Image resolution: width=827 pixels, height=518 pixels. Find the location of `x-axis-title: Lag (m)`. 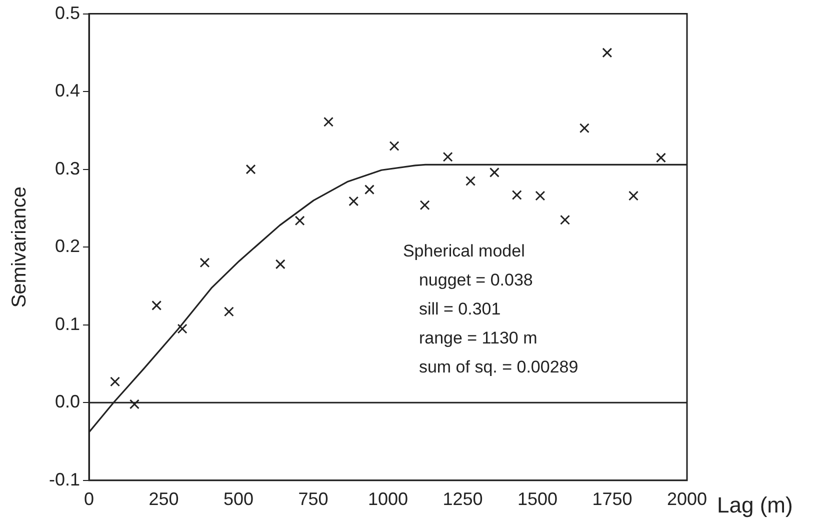

x-axis-title: Lag (m) is located at coordinates (755, 505).